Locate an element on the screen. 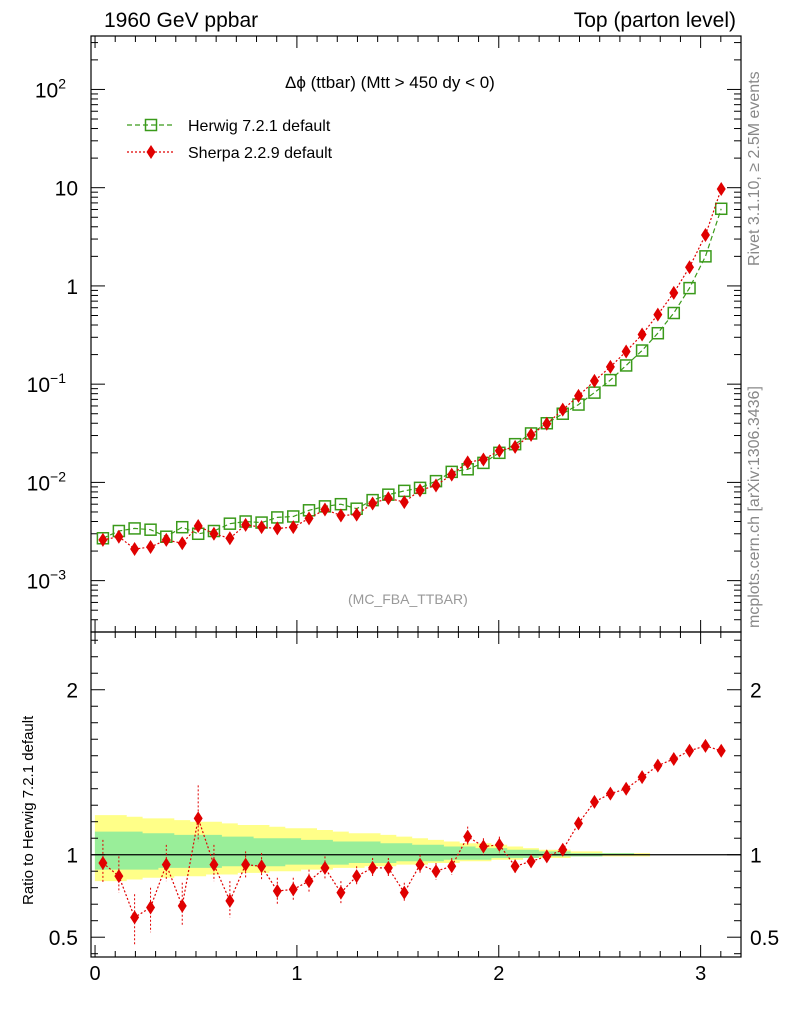 This screenshot has width=786, height=1024. legend-label: Sherpa 2.2.9 default is located at coordinates (260, 153).